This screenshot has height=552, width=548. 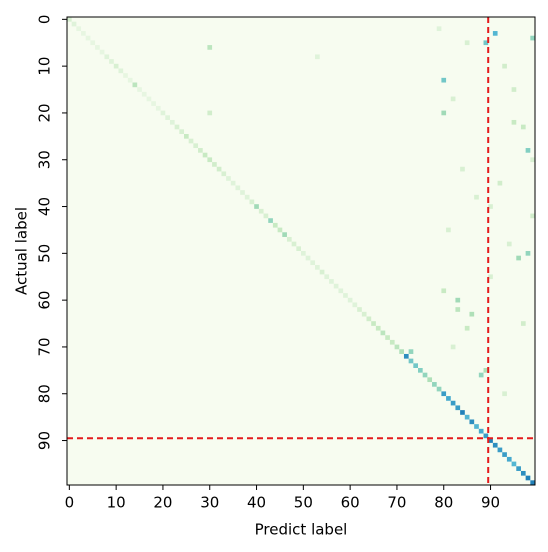 I want to click on y-tick-label: 20, so click(x=45, y=112).